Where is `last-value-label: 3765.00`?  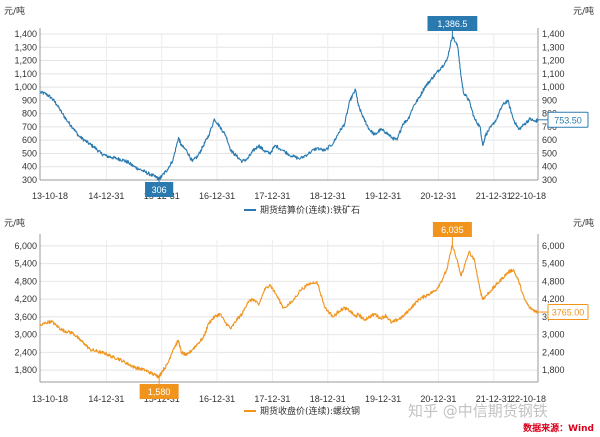 last-value-label: 3765.00 is located at coordinates (568, 313).